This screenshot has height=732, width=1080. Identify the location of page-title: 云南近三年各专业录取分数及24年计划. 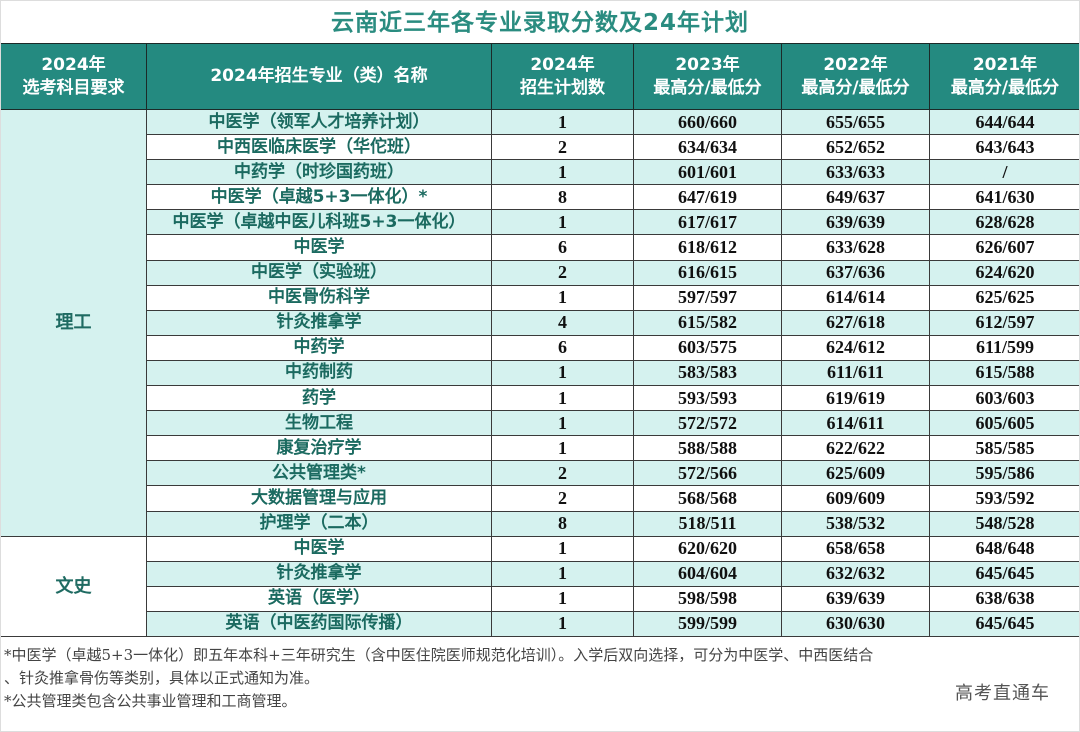
(539, 23).